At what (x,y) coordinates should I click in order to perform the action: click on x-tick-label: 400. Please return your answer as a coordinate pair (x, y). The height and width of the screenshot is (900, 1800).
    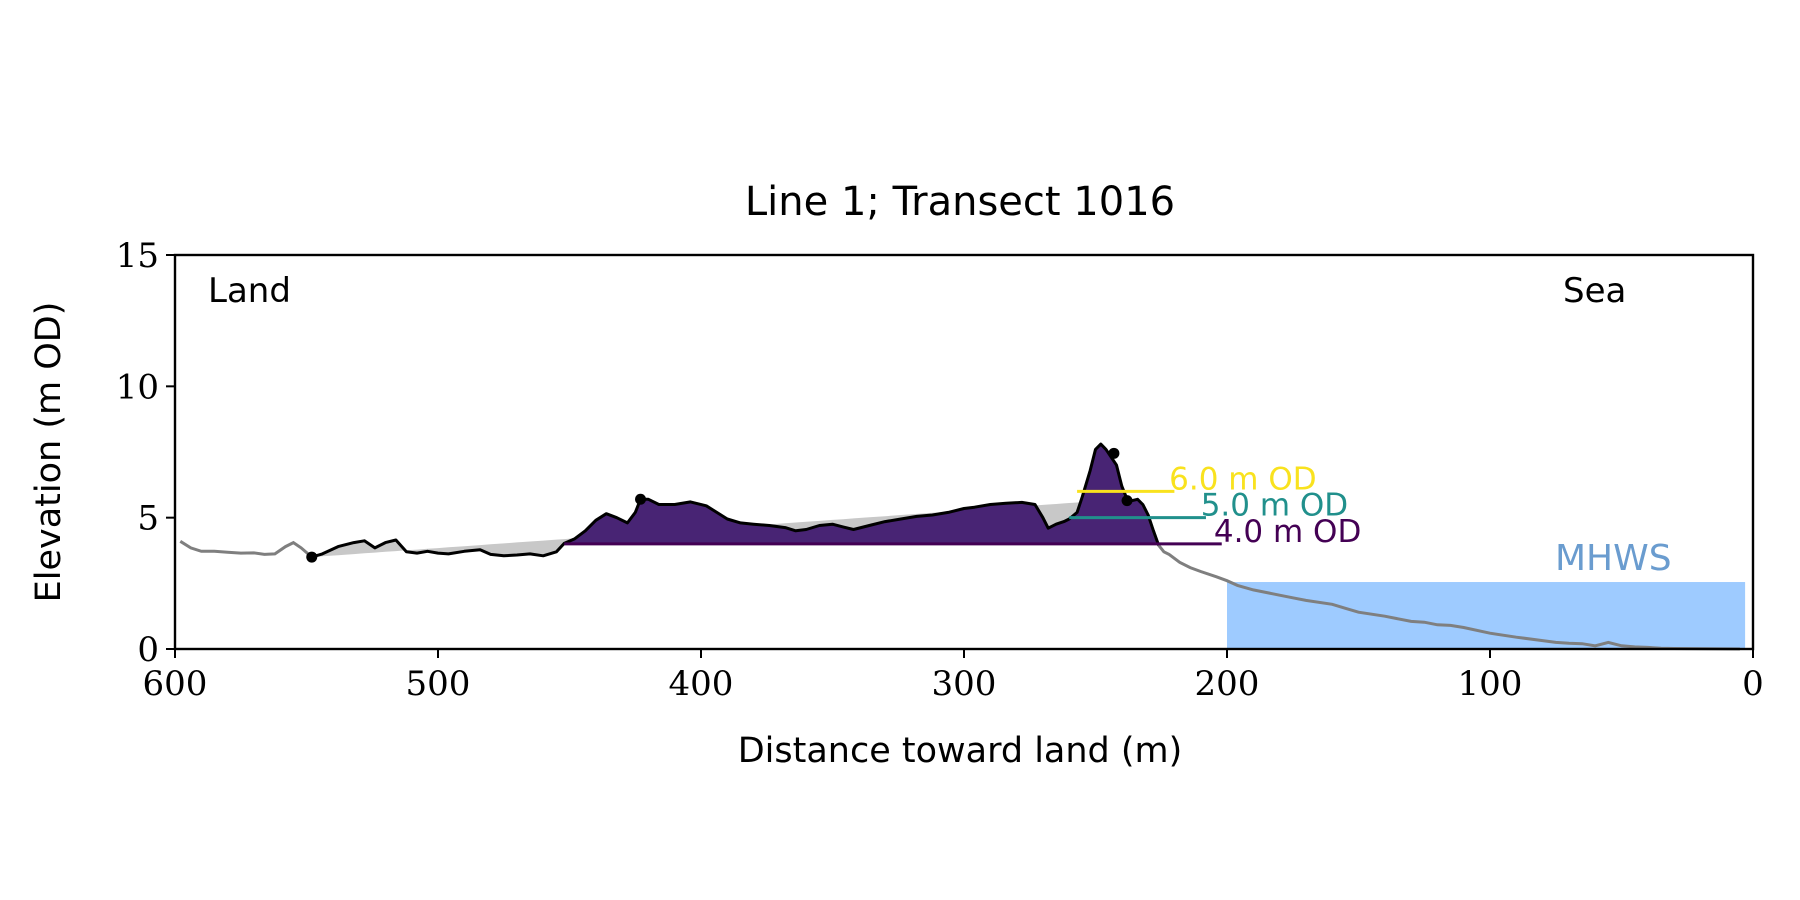
    Looking at the image, I should click on (701, 684).